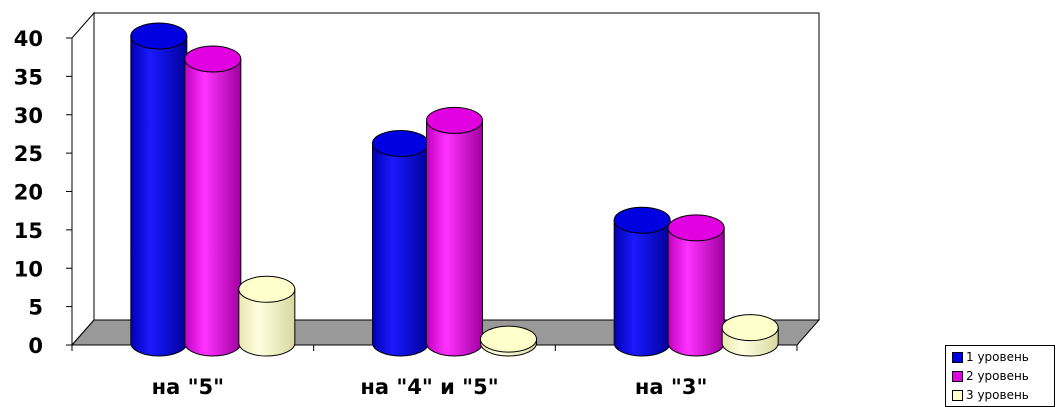 This screenshot has width=1064, height=407. What do you see at coordinates (671, 387) in the screenshot?
I see `x-category-label: на "3"` at bounding box center [671, 387].